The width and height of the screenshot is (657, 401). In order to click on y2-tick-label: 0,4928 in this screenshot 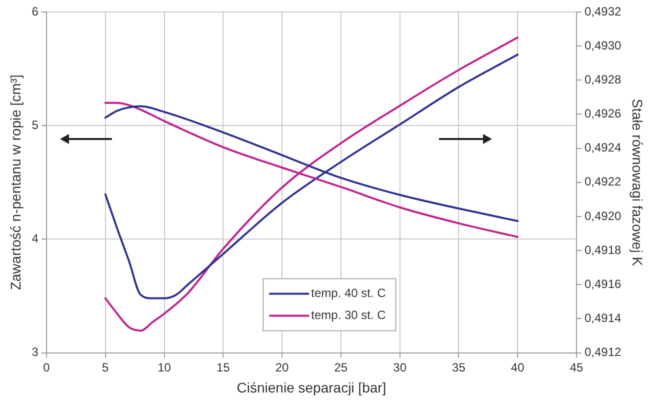, I will do `click(603, 79)`.